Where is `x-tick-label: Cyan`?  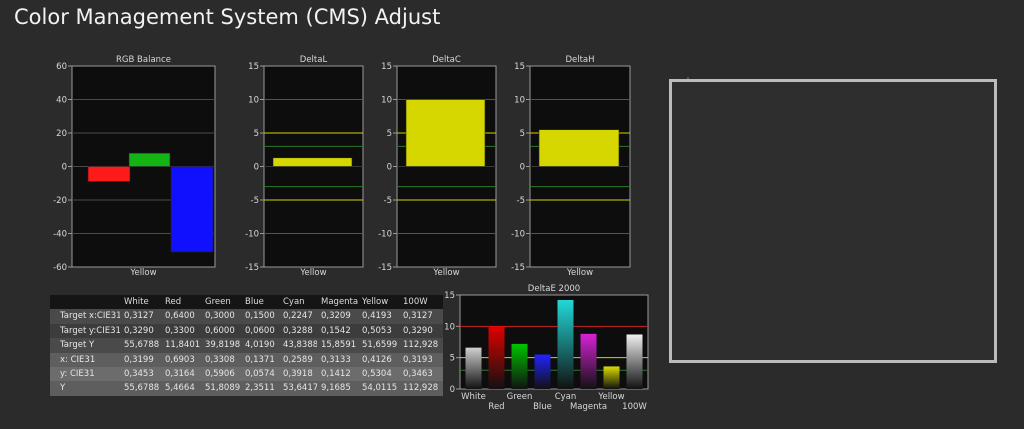 x-tick-label: Cyan is located at coordinates (566, 397).